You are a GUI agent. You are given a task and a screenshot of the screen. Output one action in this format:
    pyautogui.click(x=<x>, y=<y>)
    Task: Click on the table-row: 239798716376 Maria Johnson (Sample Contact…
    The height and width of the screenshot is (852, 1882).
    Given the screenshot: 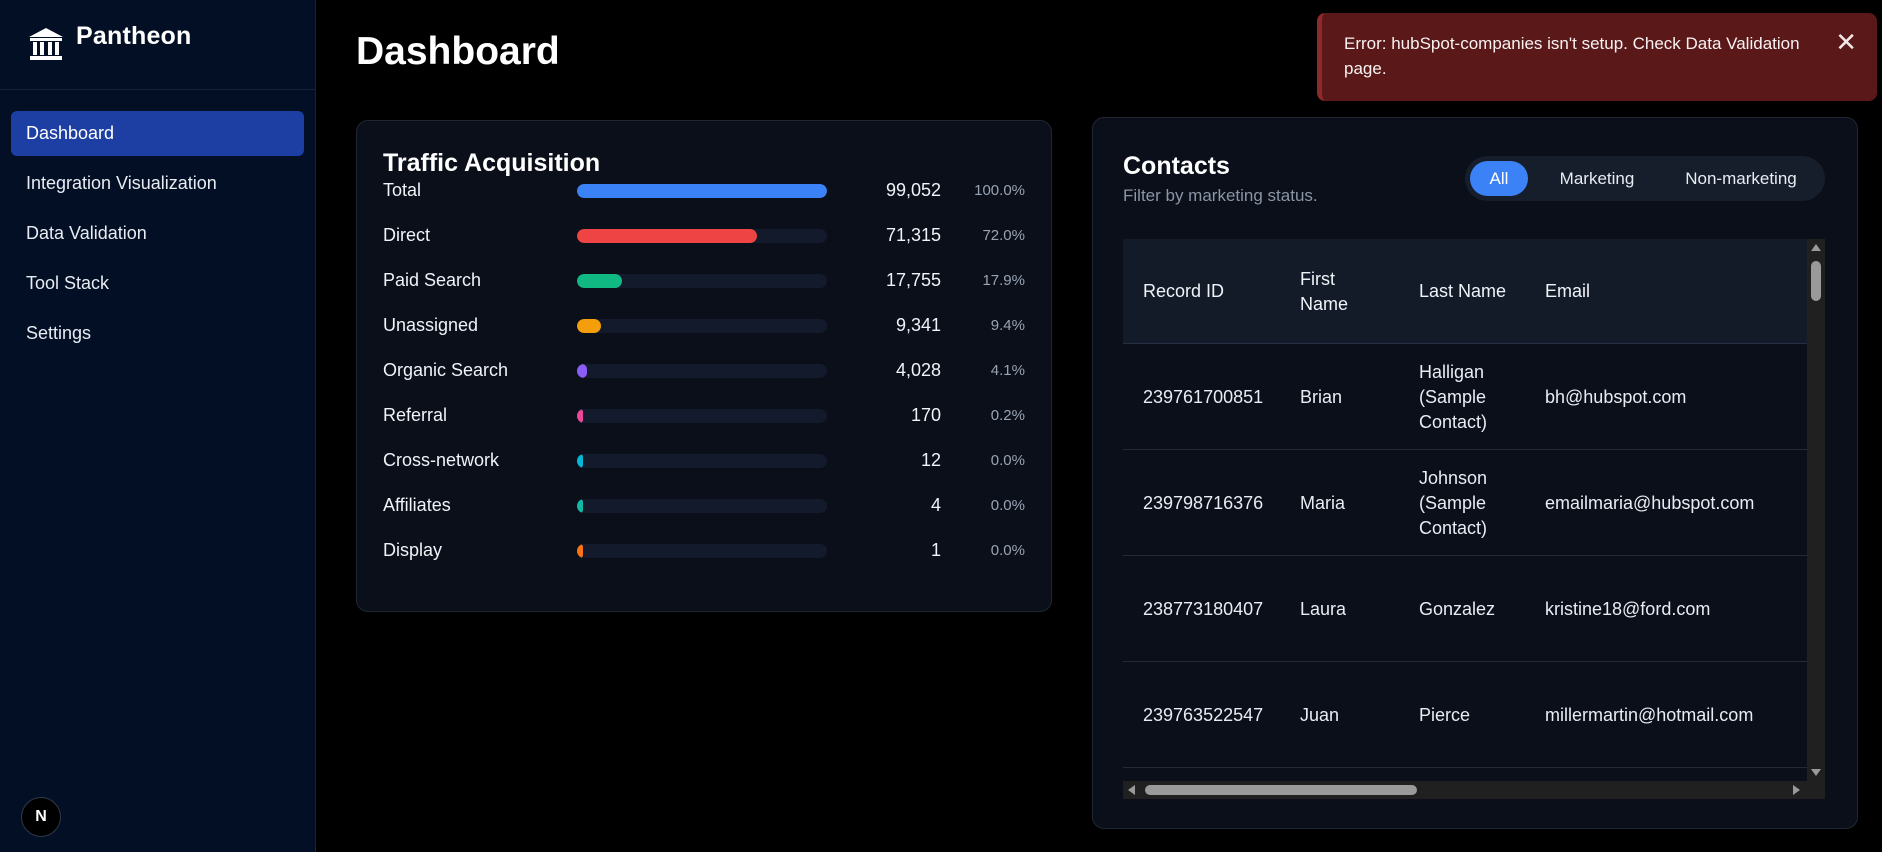 What is the action you would take?
    pyautogui.click(x=1465, y=503)
    